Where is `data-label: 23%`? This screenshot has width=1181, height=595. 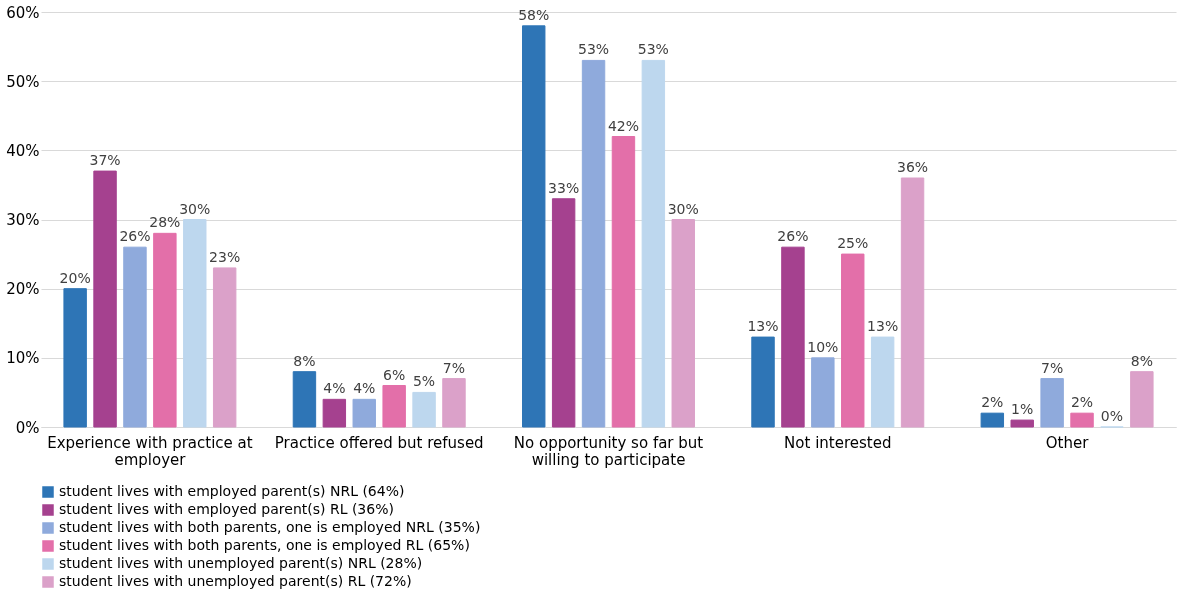 data-label: 23% is located at coordinates (225, 256).